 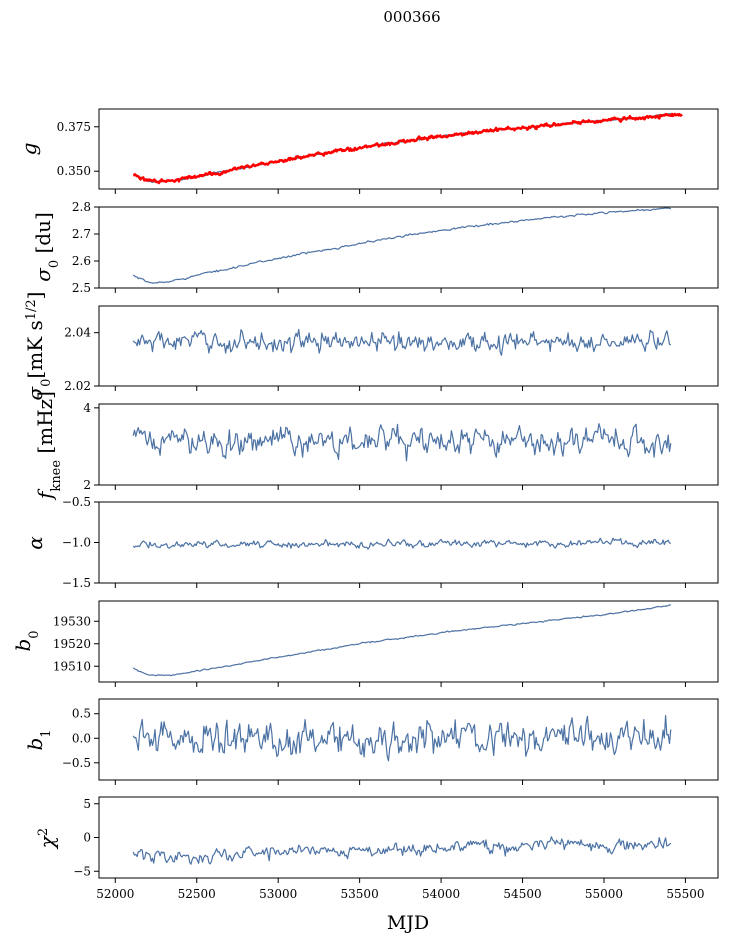 I want to click on y-ticks: 19510 19520 19530, so click(x=76, y=643).